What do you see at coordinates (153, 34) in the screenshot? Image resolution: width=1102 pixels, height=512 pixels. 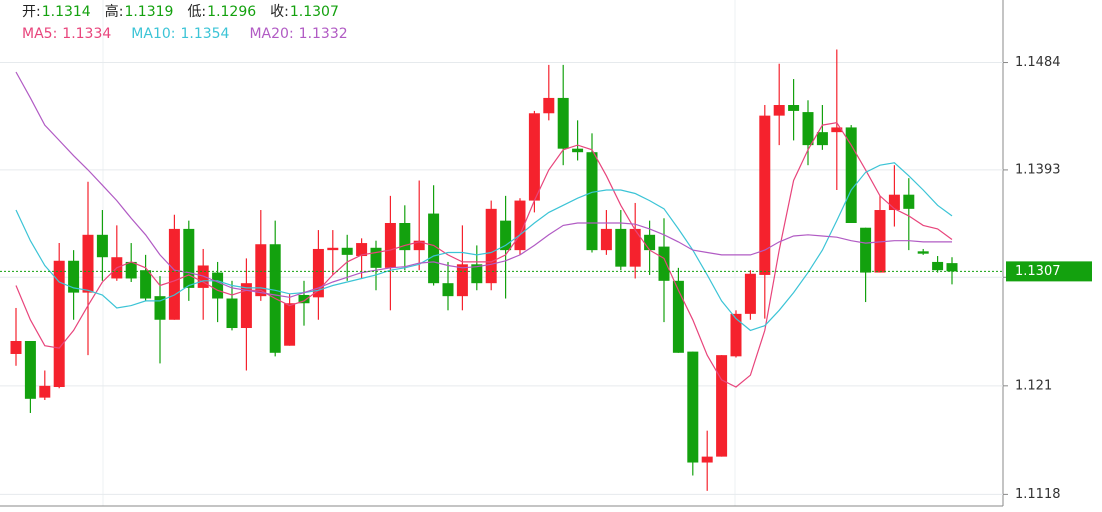 I see `legend-label: MA10:` at bounding box center [153, 34].